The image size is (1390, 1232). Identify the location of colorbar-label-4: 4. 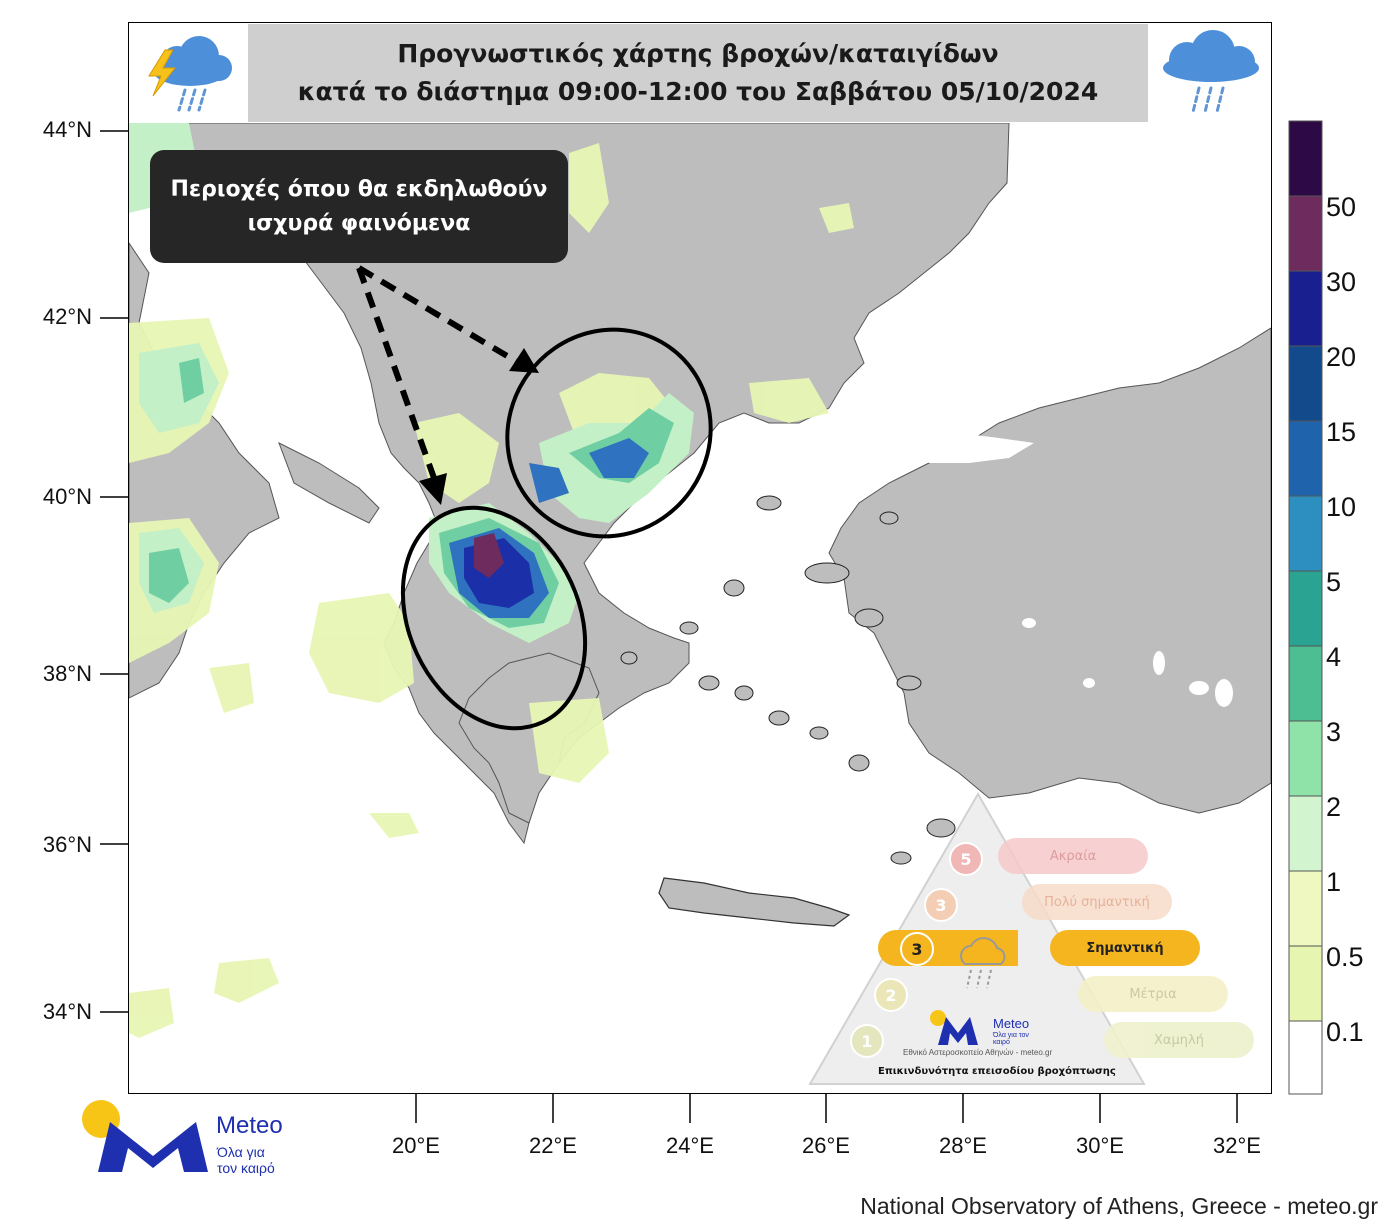
(1334, 657).